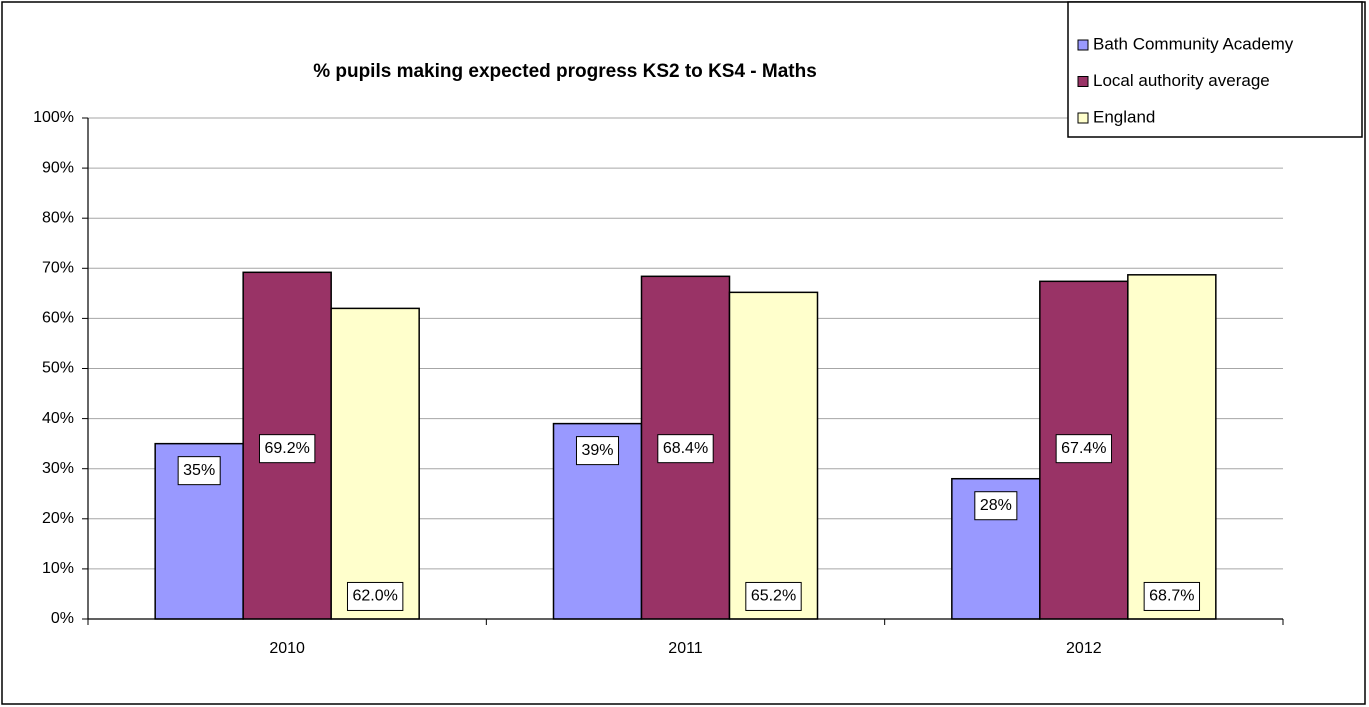 The width and height of the screenshot is (1369, 707). I want to click on legend-label: Local authority average, so click(1181, 80).